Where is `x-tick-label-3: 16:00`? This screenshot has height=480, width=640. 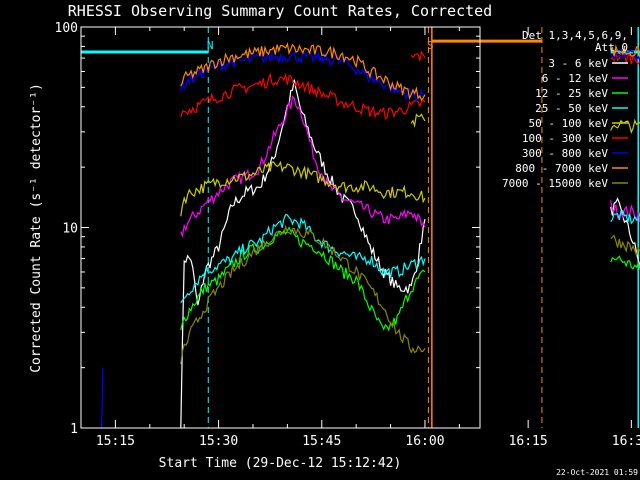 x-tick-label-3: 16:00 is located at coordinates (424, 441).